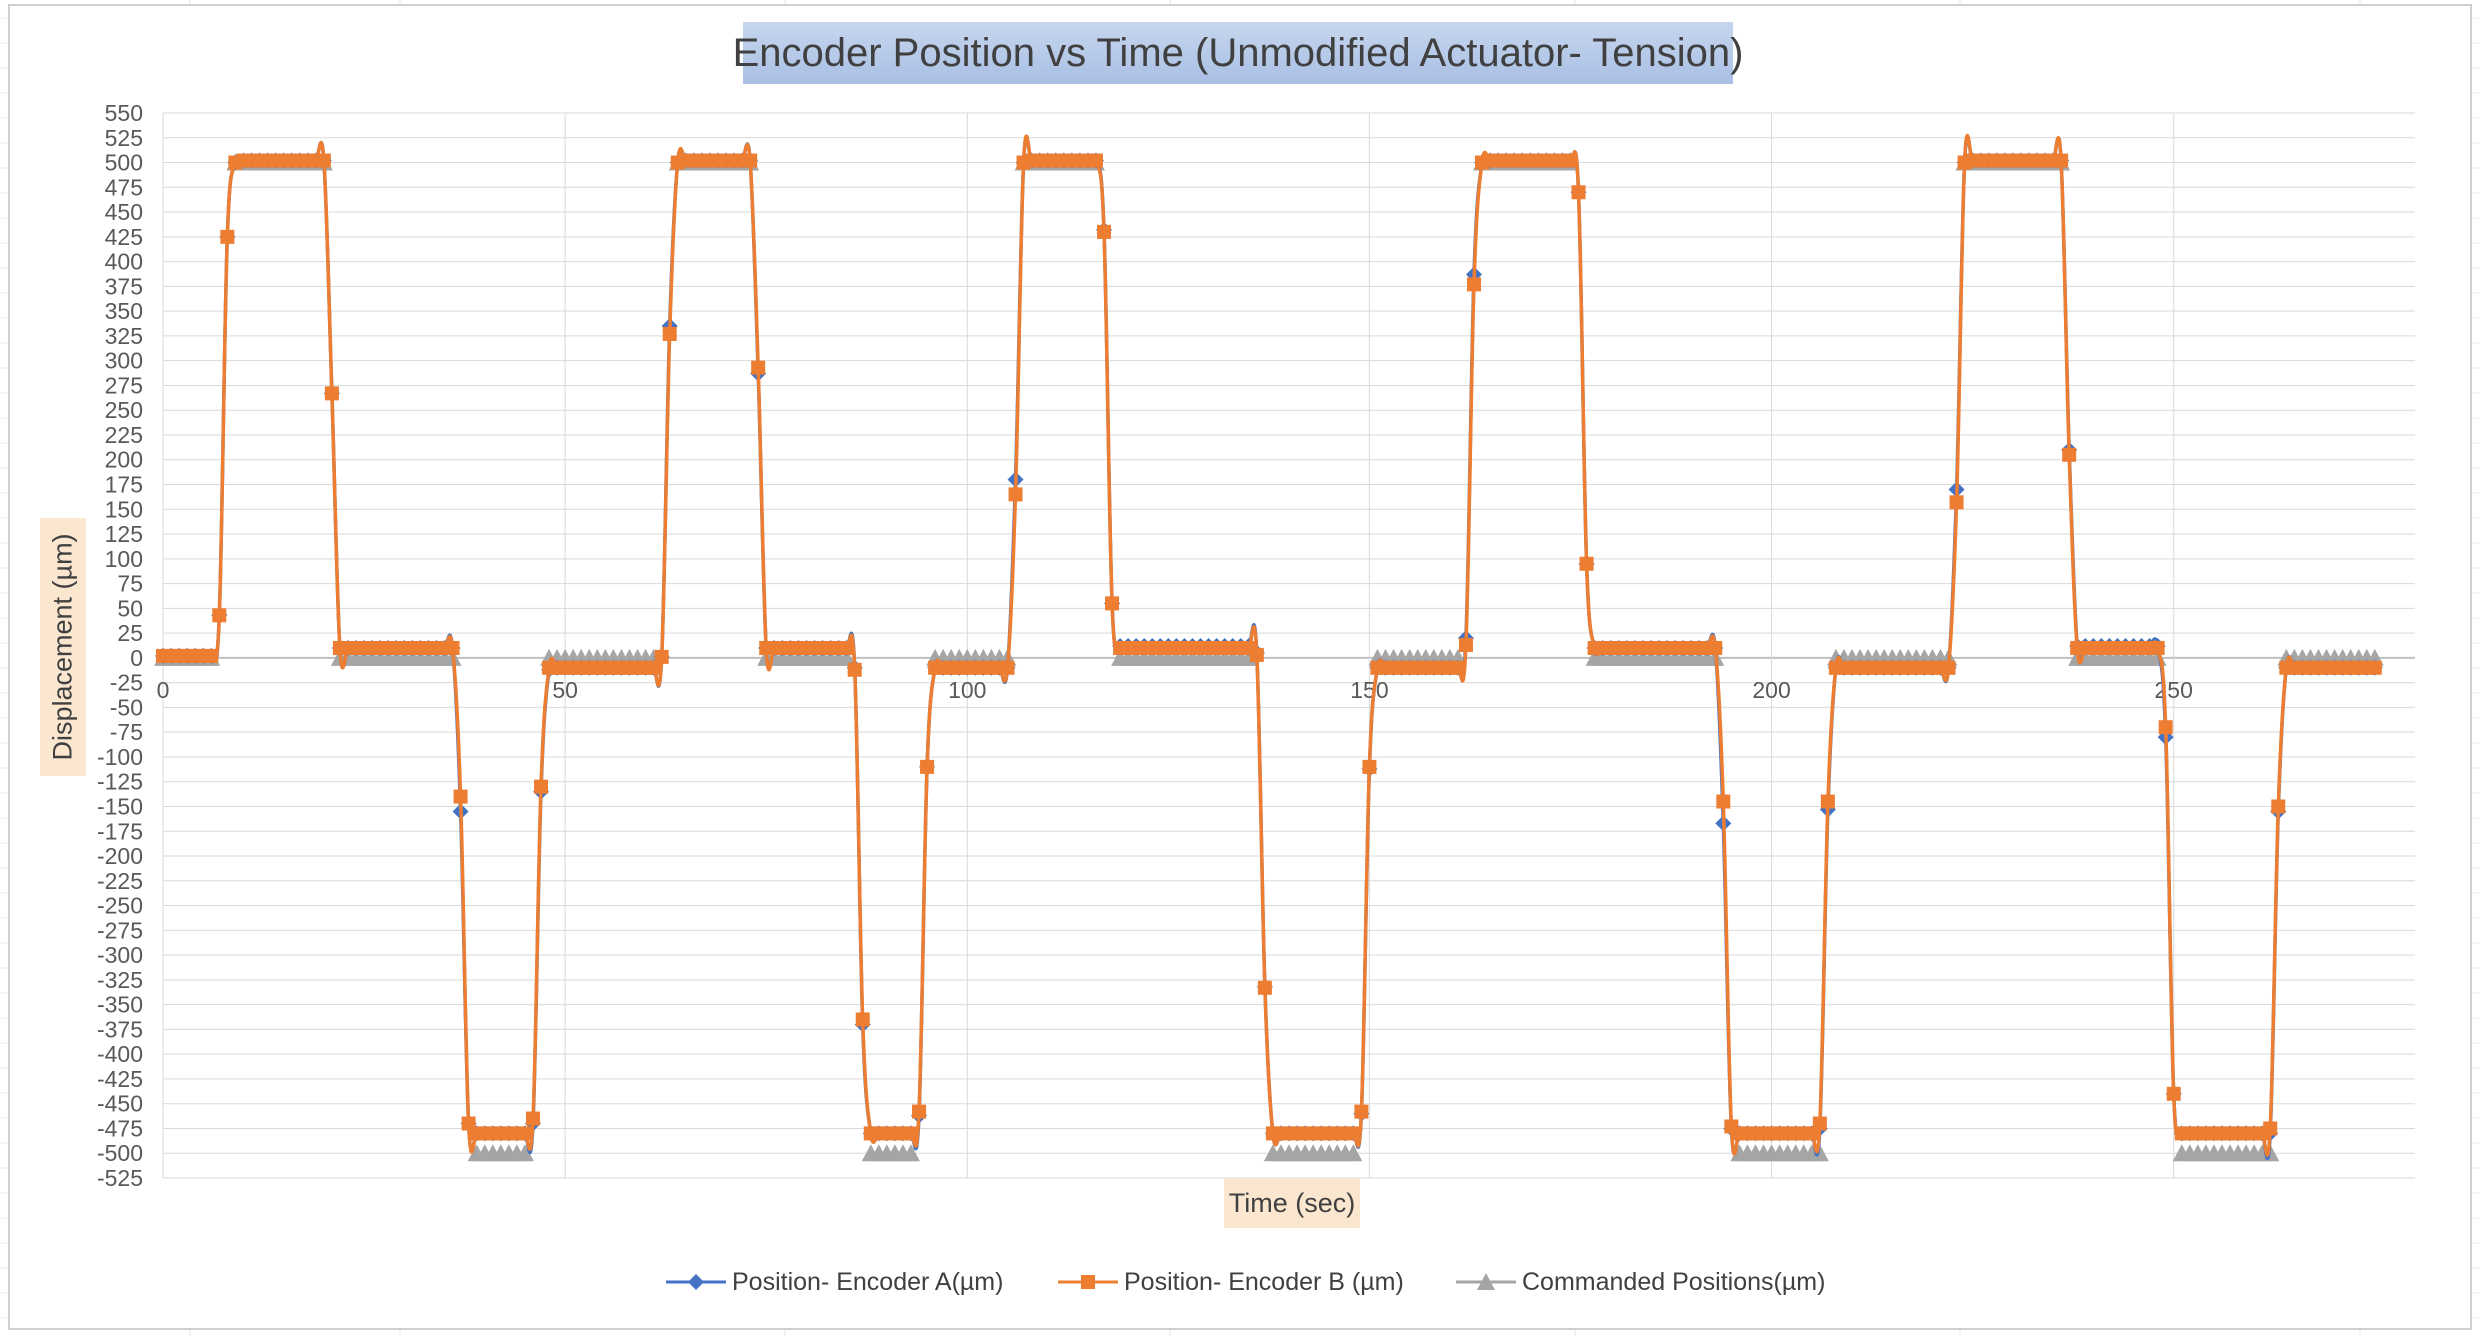 The height and width of the screenshot is (1336, 2480). Describe the element at coordinates (124, 559) in the screenshot. I see `y-tick-label: 100` at that location.